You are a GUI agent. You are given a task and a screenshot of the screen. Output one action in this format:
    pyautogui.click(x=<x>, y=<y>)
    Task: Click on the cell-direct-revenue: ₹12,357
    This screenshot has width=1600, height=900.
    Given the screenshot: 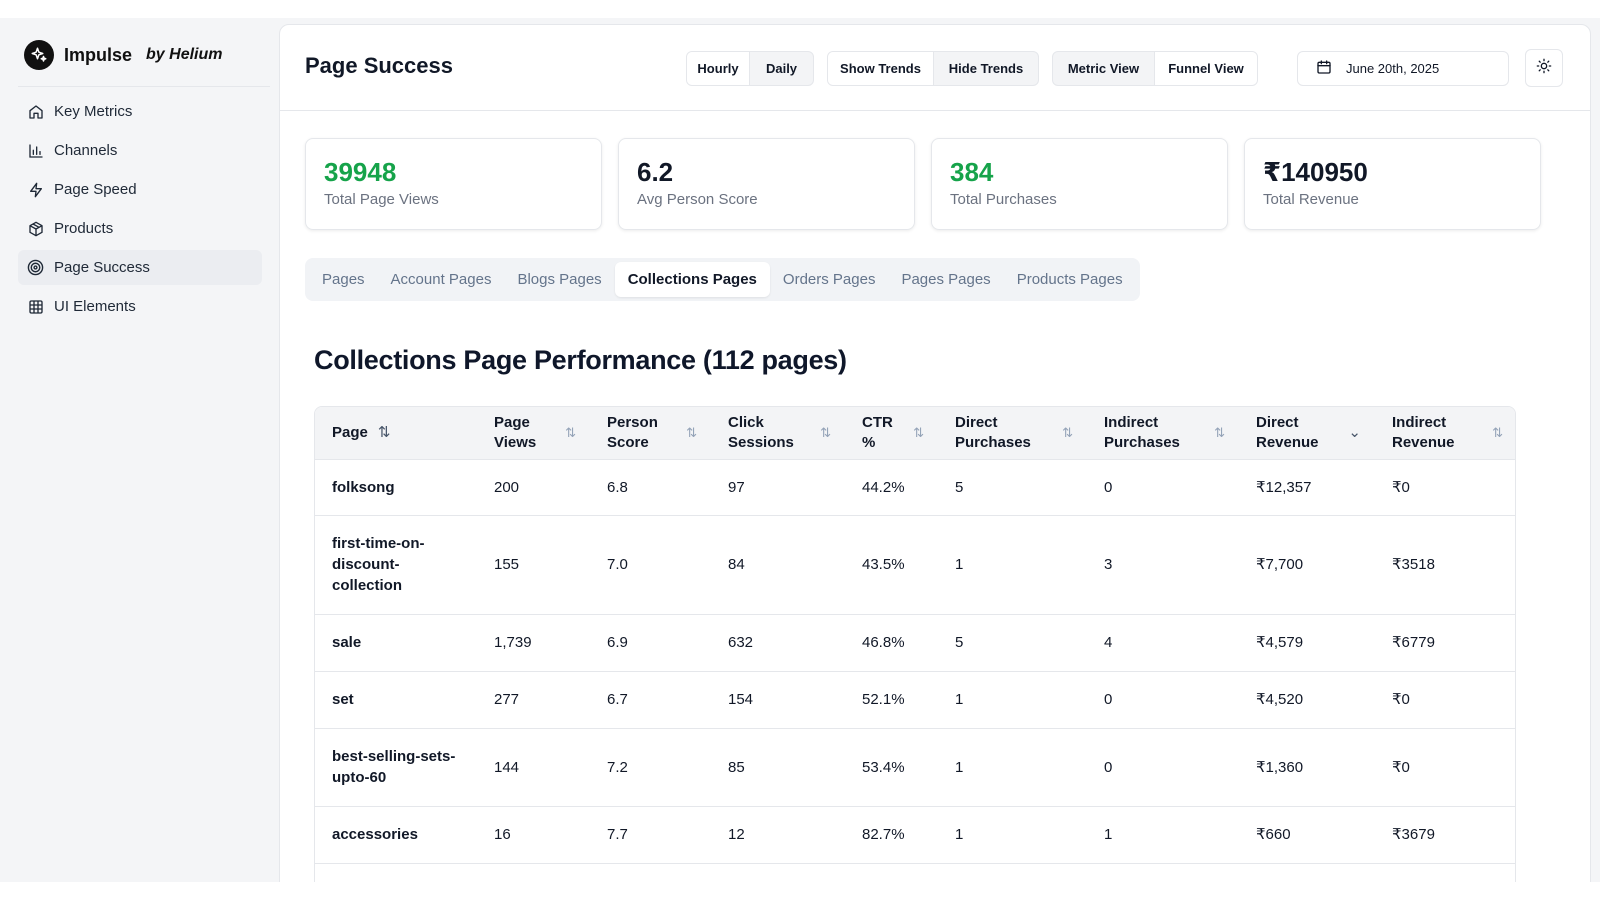 What is the action you would take?
    pyautogui.click(x=1307, y=486)
    